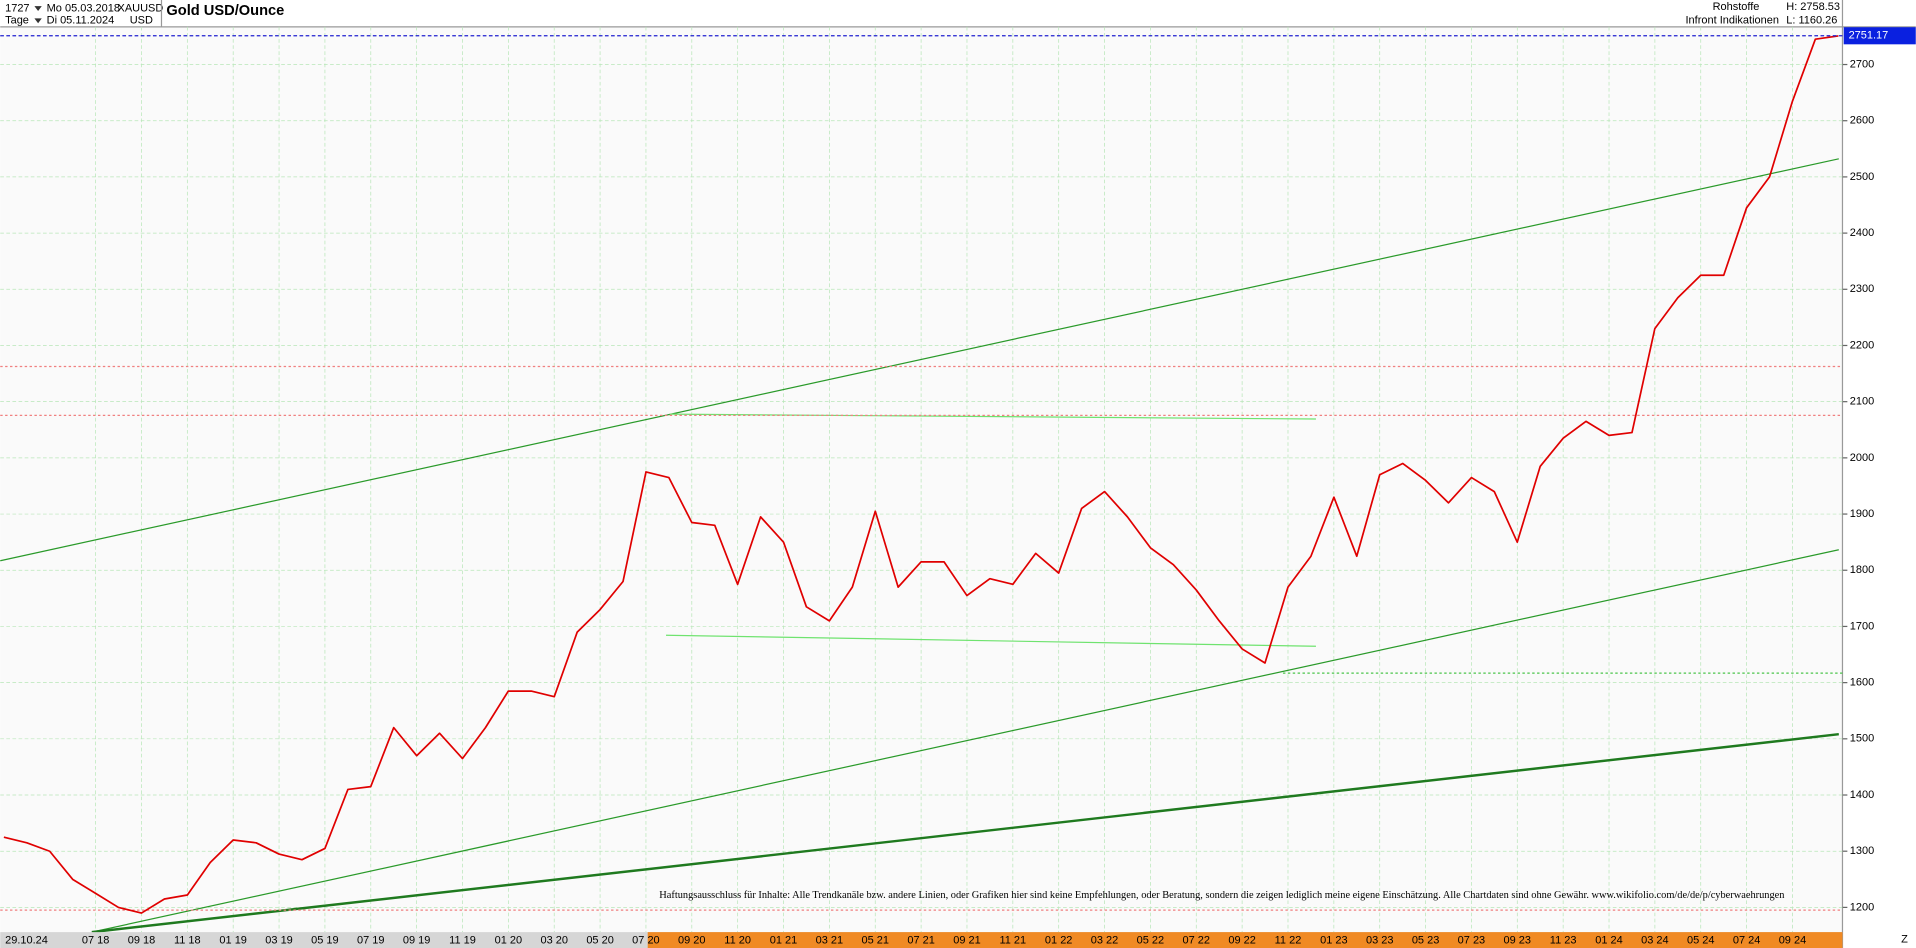 This screenshot has height=948, width=1916. I want to click on y-tick-label: 1400, so click(1862, 795).